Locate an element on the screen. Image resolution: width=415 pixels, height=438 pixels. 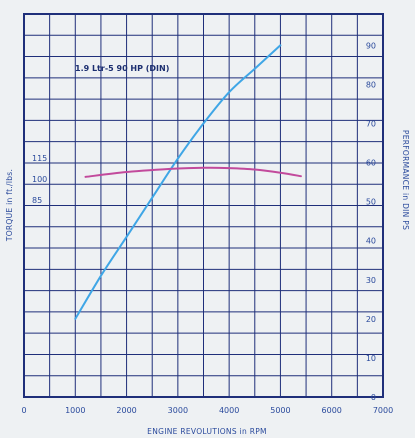
y-left-tick-label: 115 is located at coordinates (39, 158).